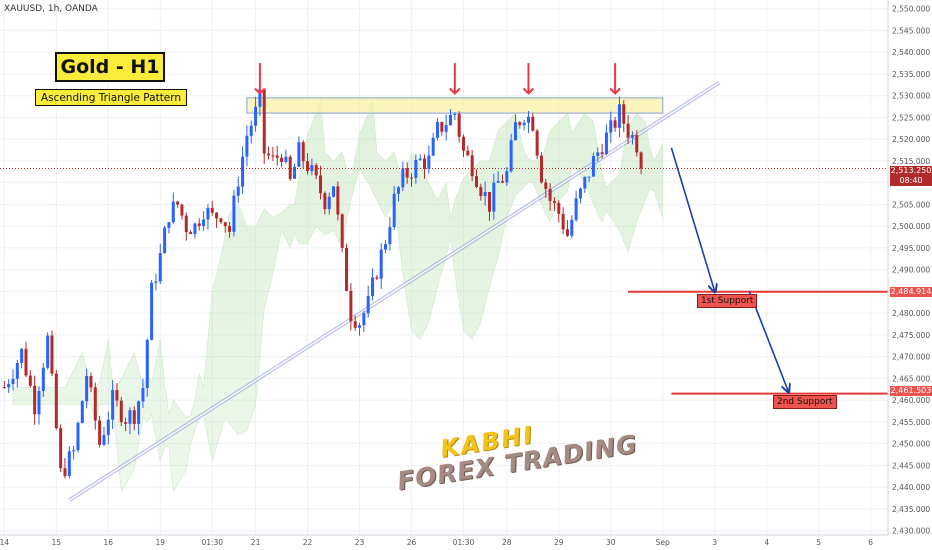 The height and width of the screenshot is (550, 932). Describe the element at coordinates (911, 74) in the screenshot. I see `price-tick-label: 2,535.000` at that location.